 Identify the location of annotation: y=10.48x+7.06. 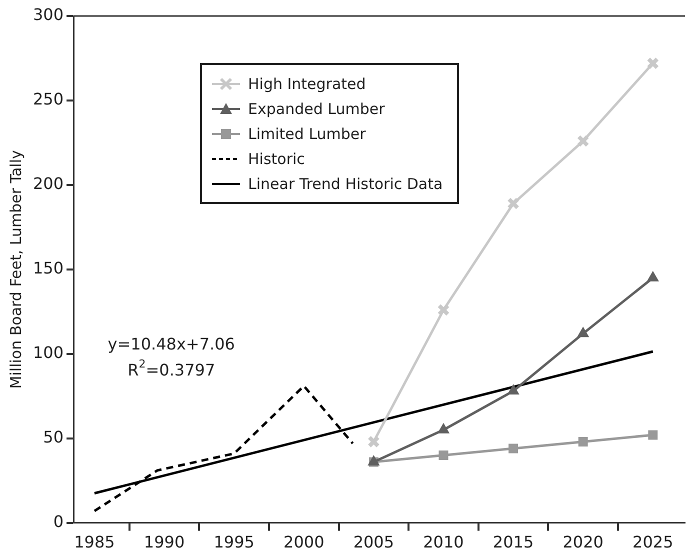
(171, 344).